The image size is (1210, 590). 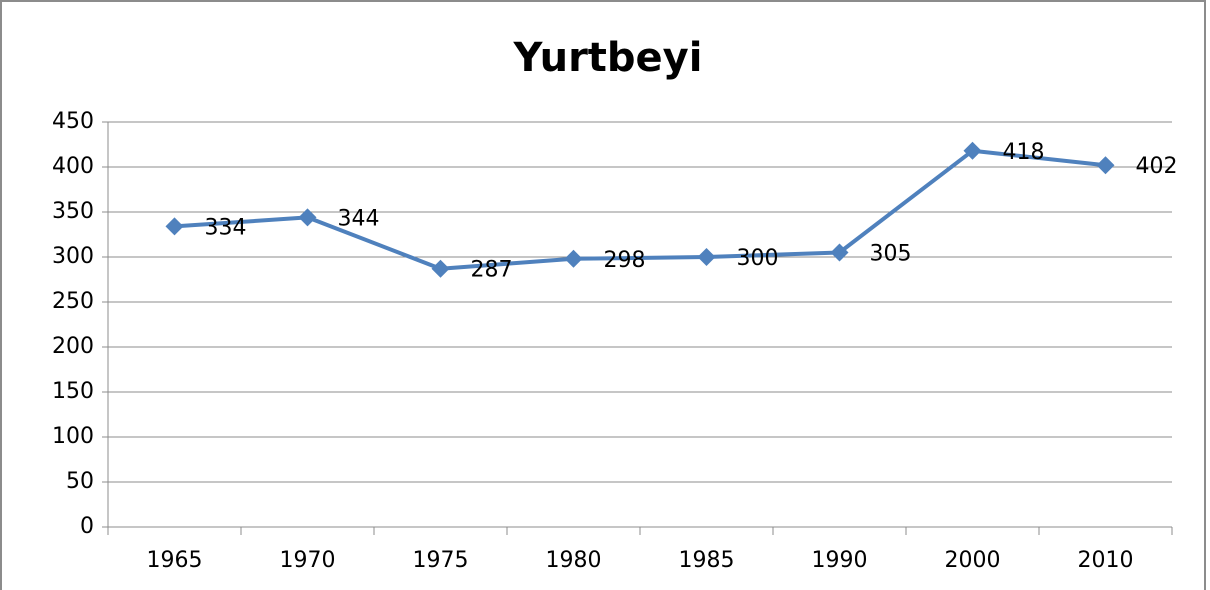 What do you see at coordinates (625, 260) in the screenshot?
I see `data-label: 298` at bounding box center [625, 260].